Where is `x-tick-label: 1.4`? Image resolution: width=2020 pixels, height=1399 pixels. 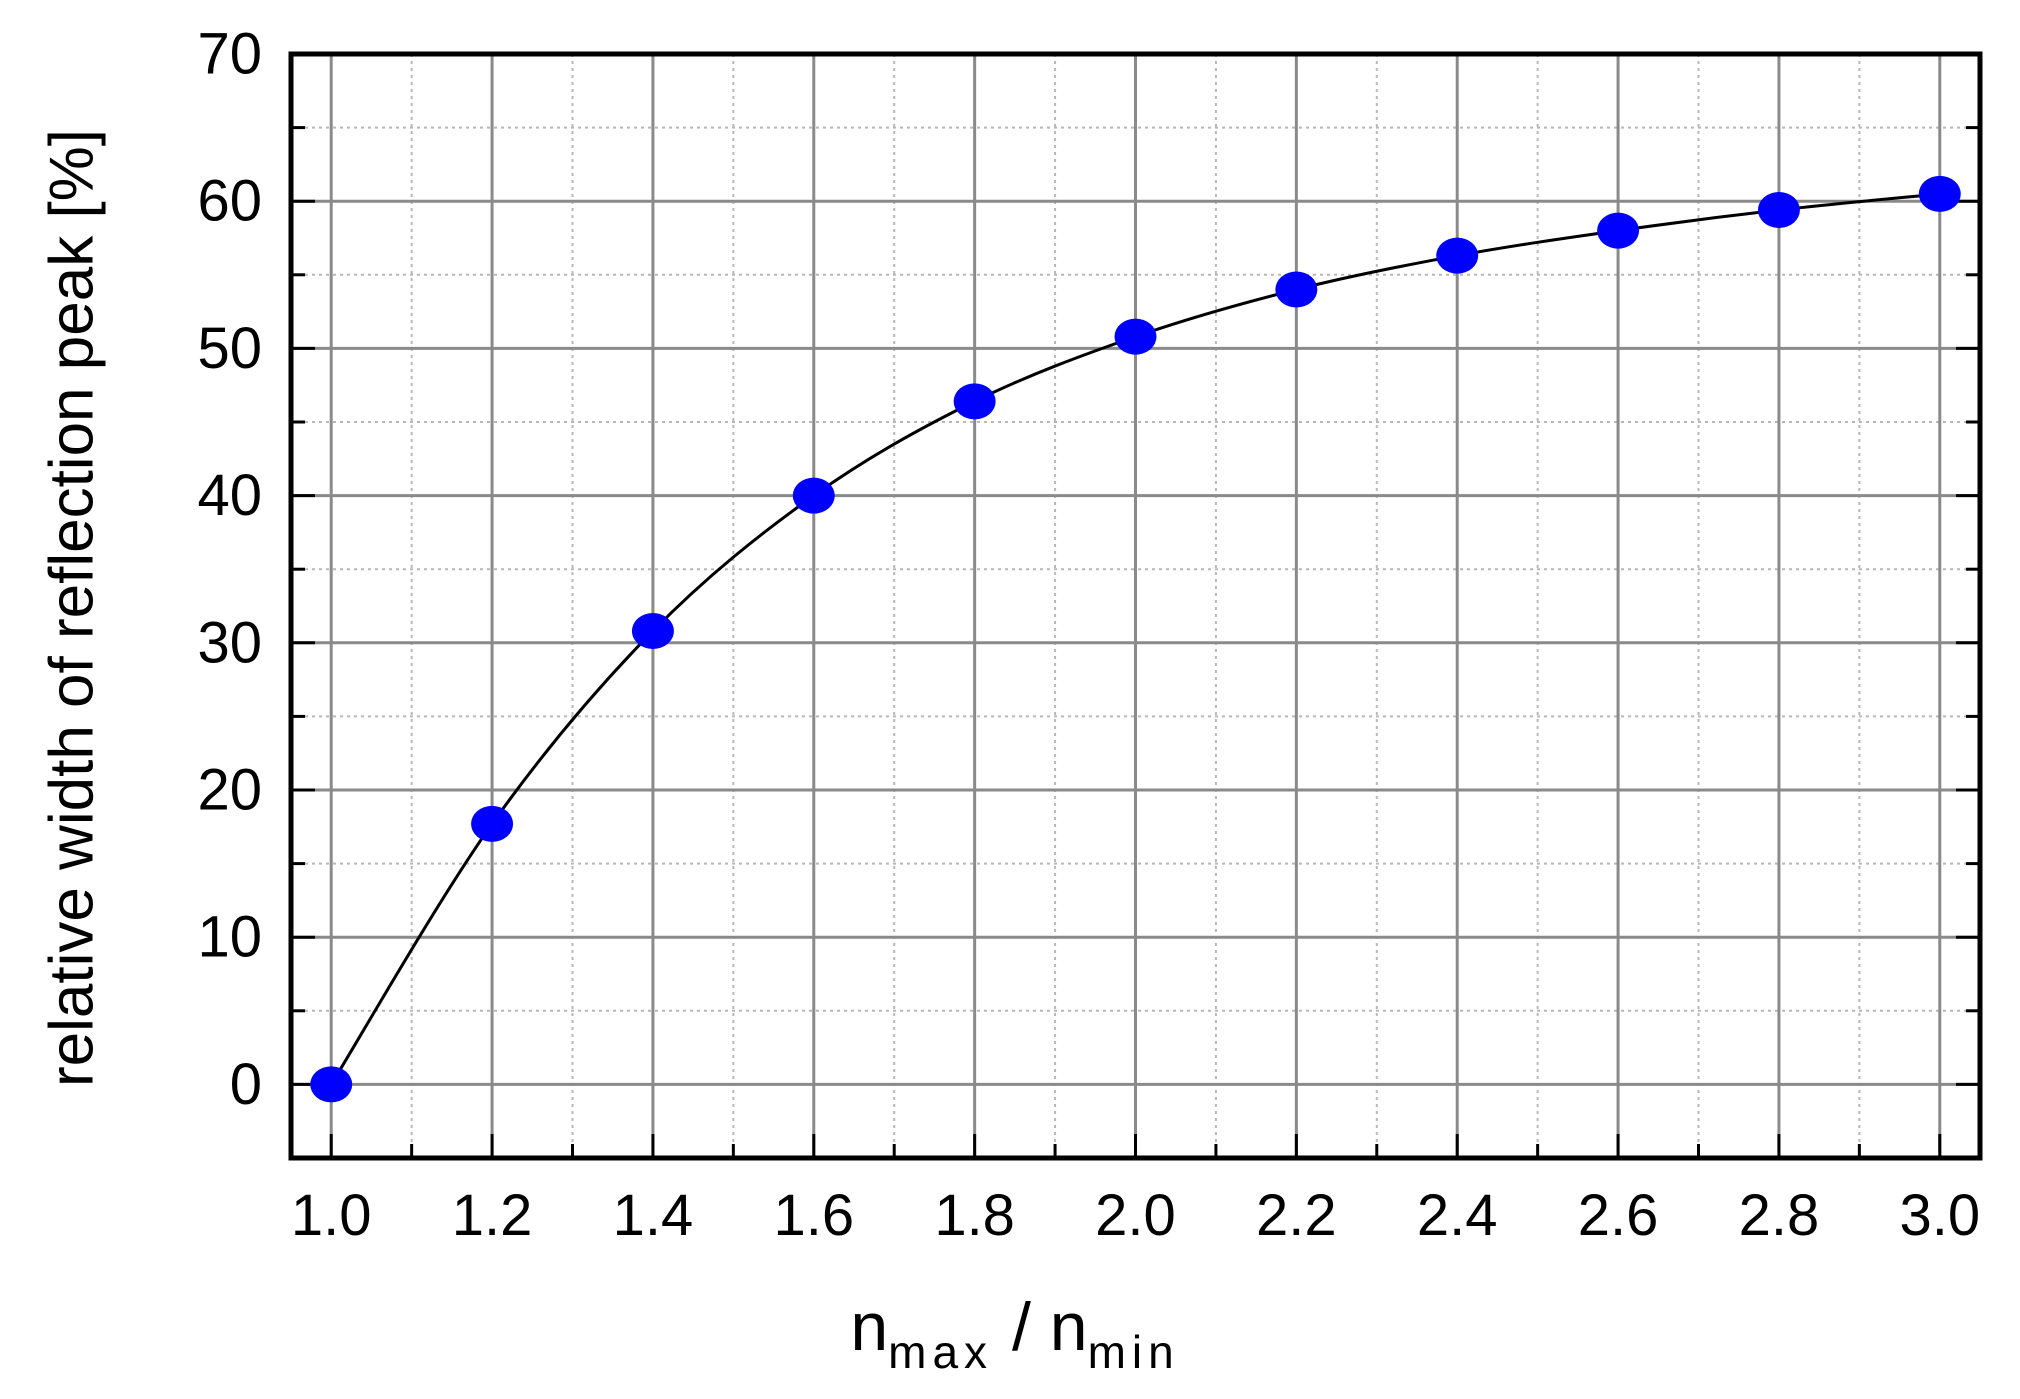 x-tick-label: 1.4 is located at coordinates (653, 1215).